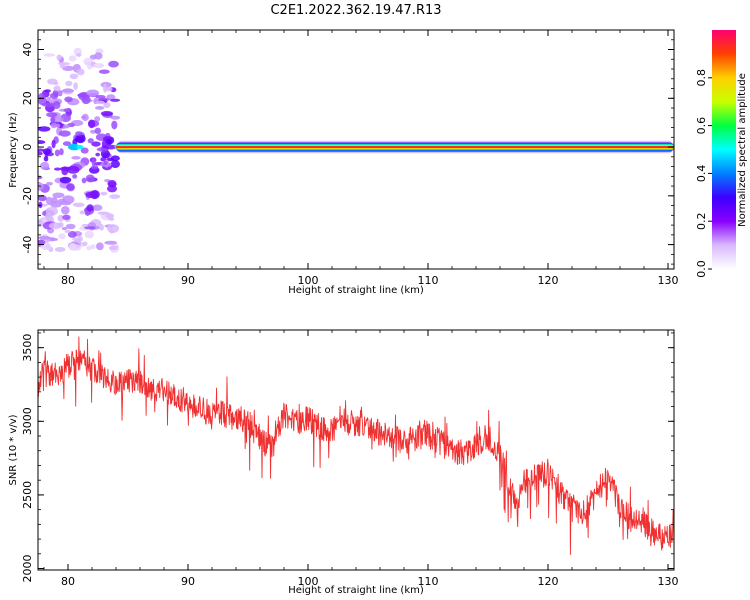  What do you see at coordinates (356, 290) in the screenshot?
I see `spectrogram-x-label: Height of straight line (km)` at bounding box center [356, 290].